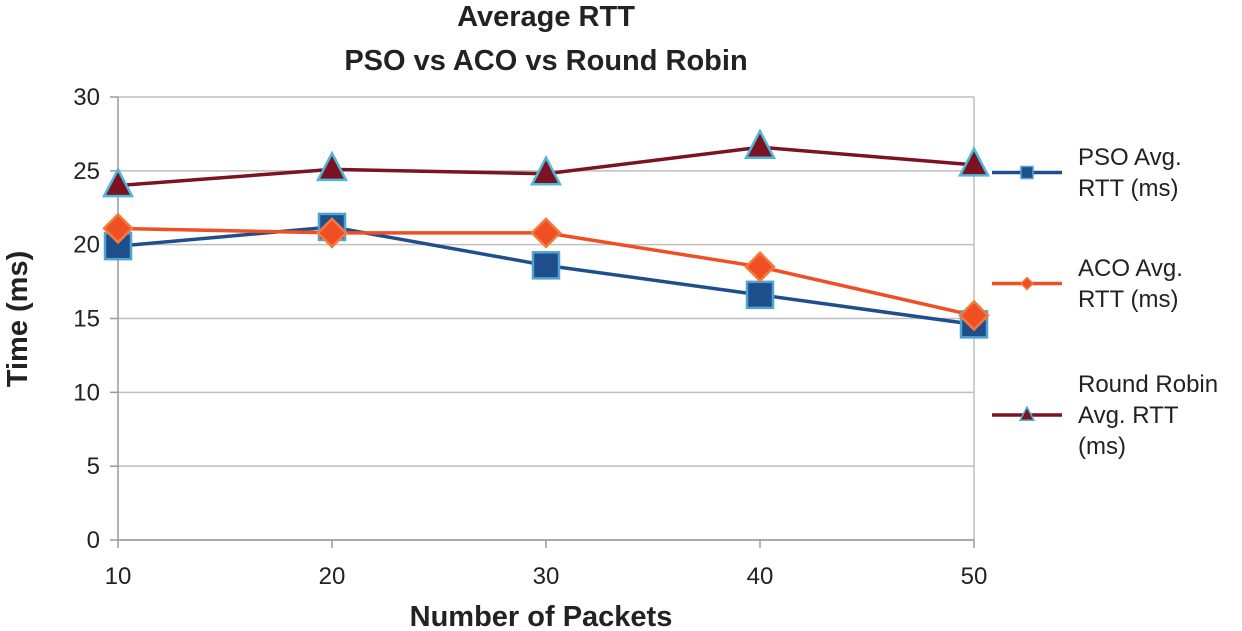 This screenshot has width=1242, height=631. What do you see at coordinates (1148, 384) in the screenshot?
I see `legend-label-round-robin-line-1: Round Robin` at bounding box center [1148, 384].